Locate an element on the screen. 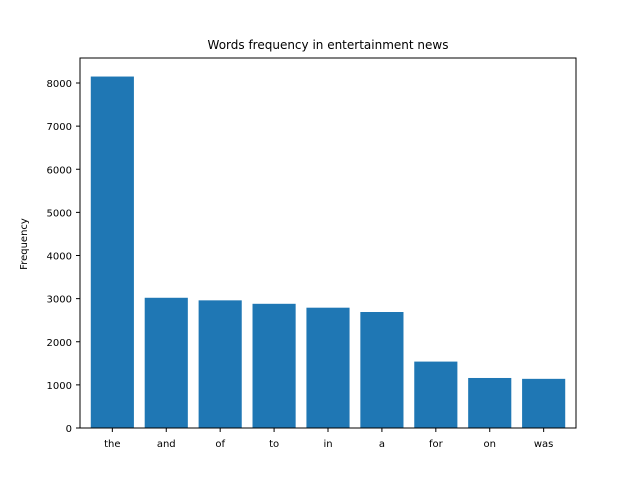 The image size is (640, 480). y-tick-label: 5000 is located at coordinates (59, 213).